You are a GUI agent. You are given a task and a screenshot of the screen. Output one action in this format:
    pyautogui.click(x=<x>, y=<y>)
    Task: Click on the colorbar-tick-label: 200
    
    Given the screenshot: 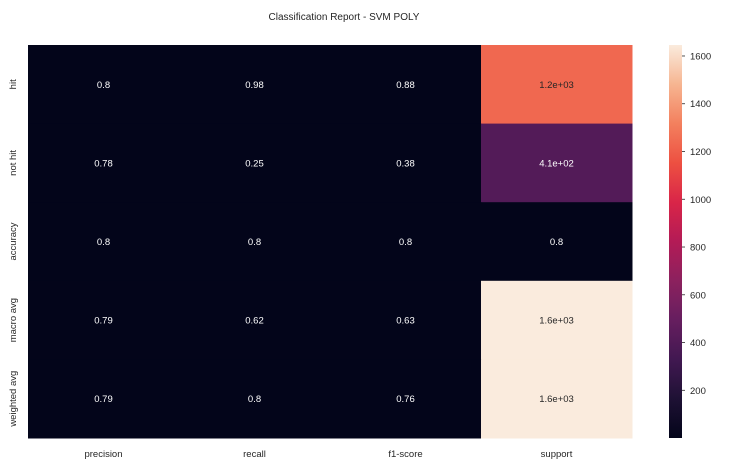 What is the action you would take?
    pyautogui.click(x=698, y=391)
    